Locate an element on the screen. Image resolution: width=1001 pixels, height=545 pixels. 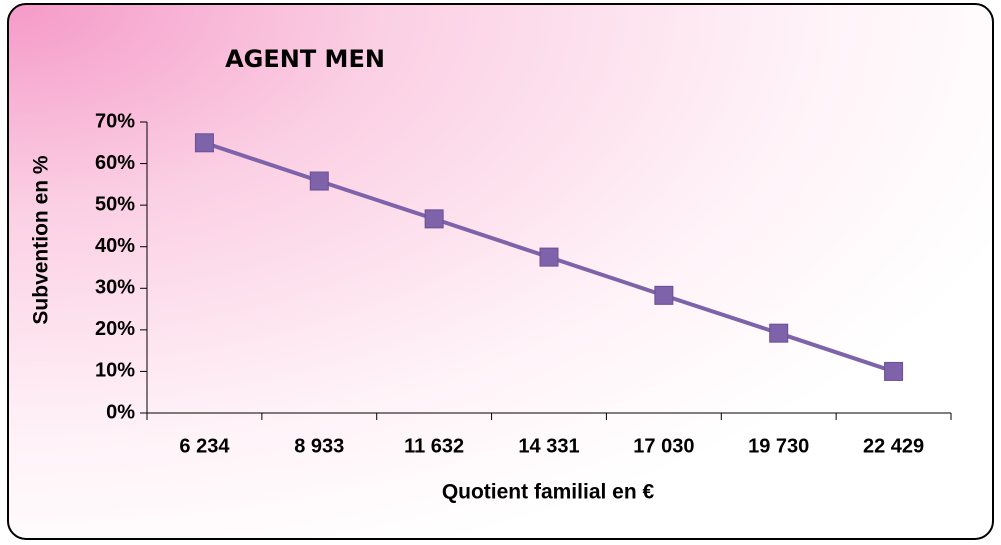
x-tick-label: 14 331 is located at coordinates (548, 446).